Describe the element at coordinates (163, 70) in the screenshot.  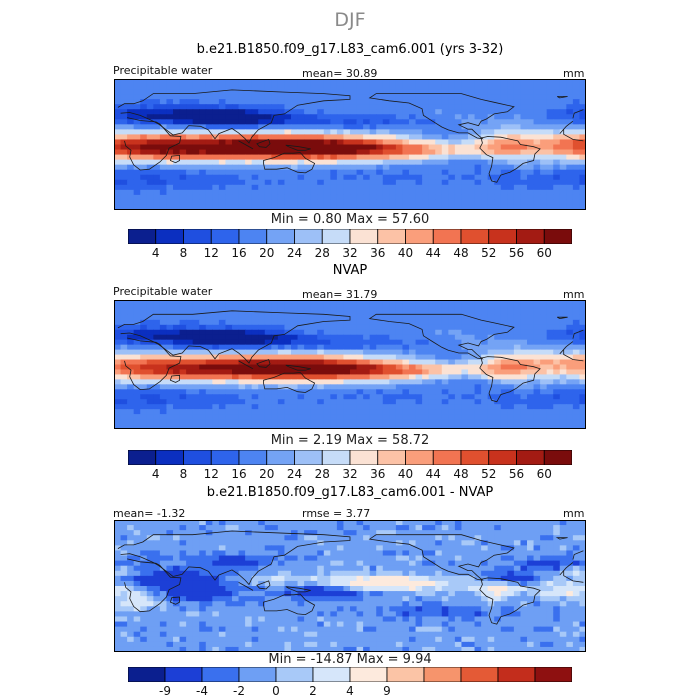
I see `panel-1-variable-label: Precipitable water` at that location.